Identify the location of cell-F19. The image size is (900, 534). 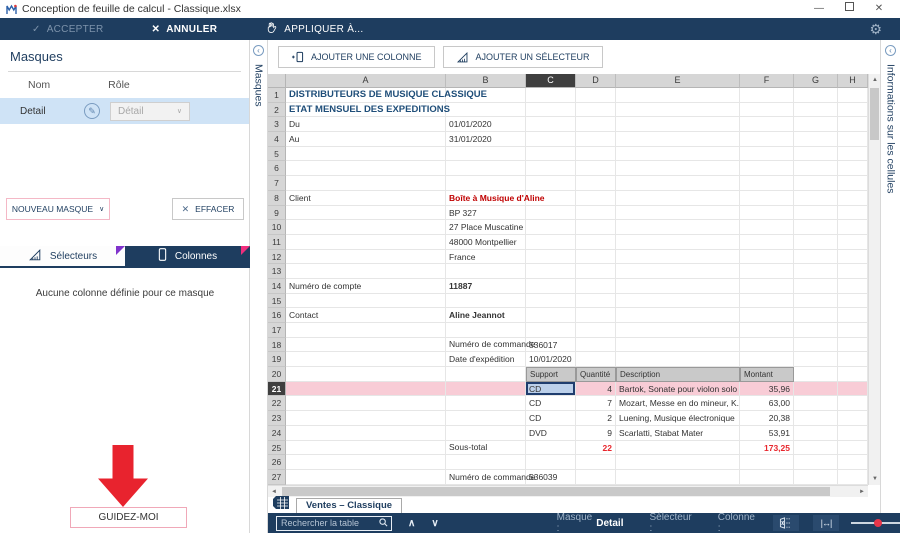
(767, 360).